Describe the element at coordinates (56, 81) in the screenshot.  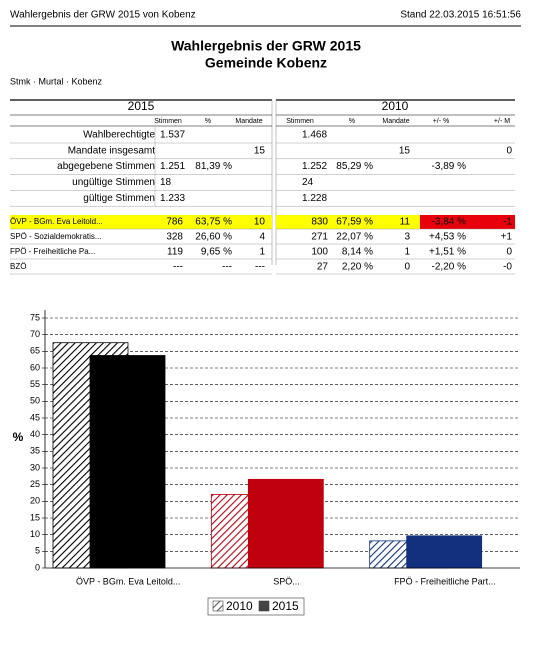
I see `breadcrumb: Stmk · Murtal · Kobenz` at that location.